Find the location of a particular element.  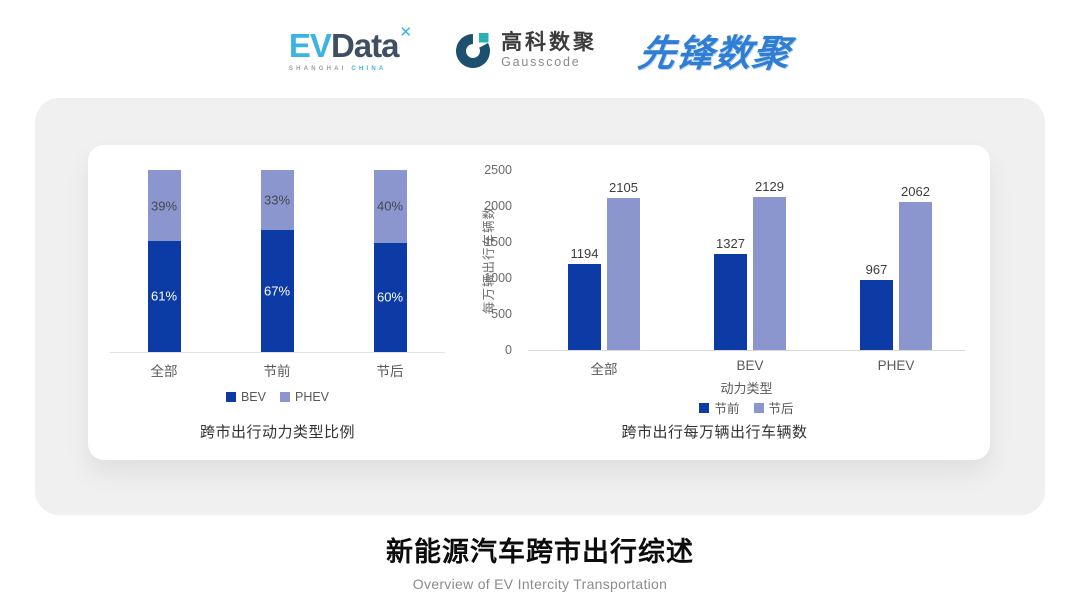

right-chart-title: 跨市出行每万辆出行车辆数 is located at coordinates (714, 432).